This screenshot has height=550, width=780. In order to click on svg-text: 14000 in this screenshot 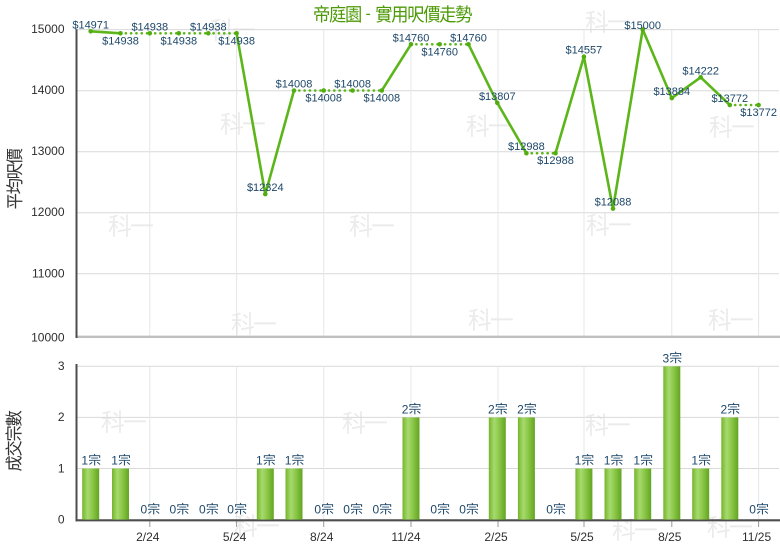, I will do `click(48, 90)`.